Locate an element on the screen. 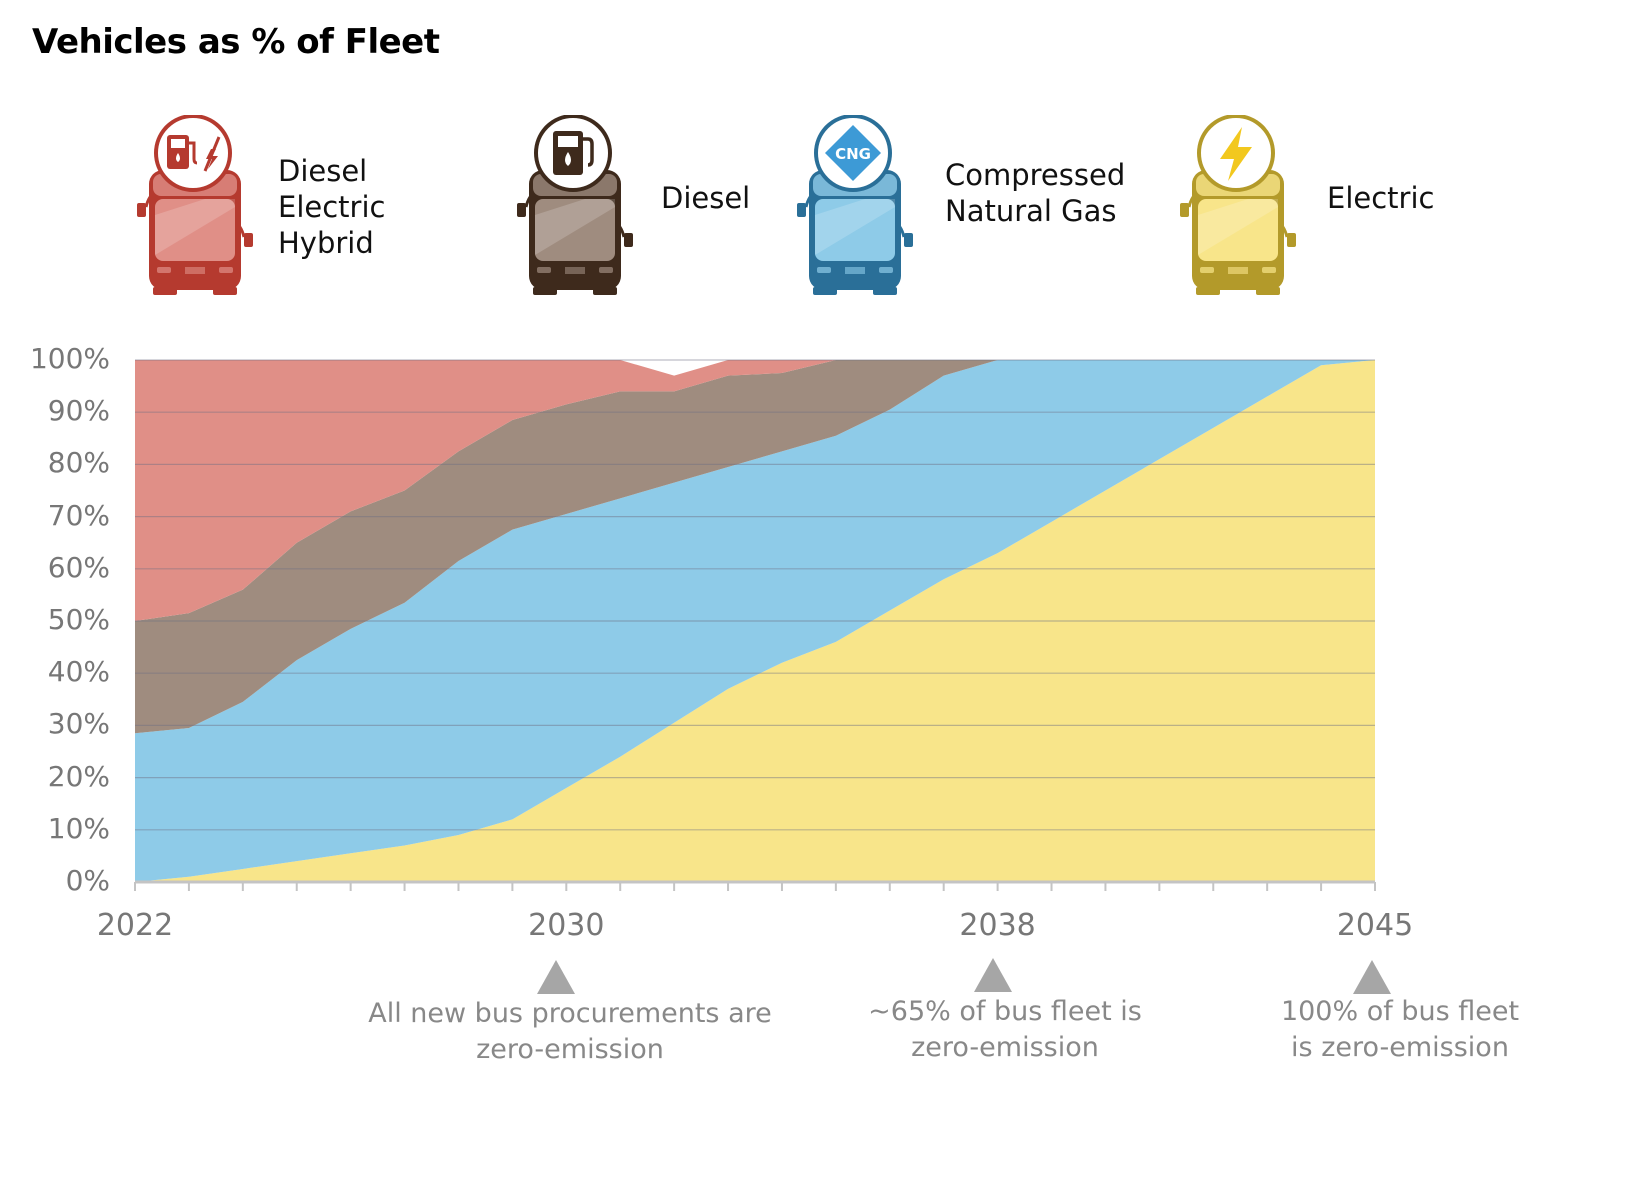 The height and width of the screenshot is (1180, 1650). y-tick-label: 40% is located at coordinates (78, 672).